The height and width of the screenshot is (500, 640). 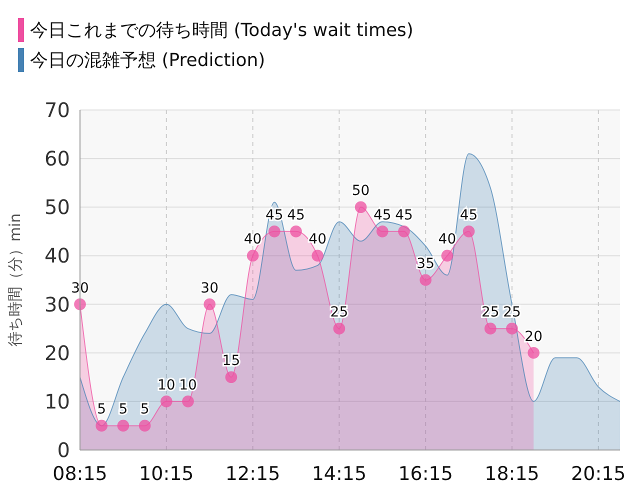 I want to click on x-tick-label: 18:15, so click(x=512, y=474).